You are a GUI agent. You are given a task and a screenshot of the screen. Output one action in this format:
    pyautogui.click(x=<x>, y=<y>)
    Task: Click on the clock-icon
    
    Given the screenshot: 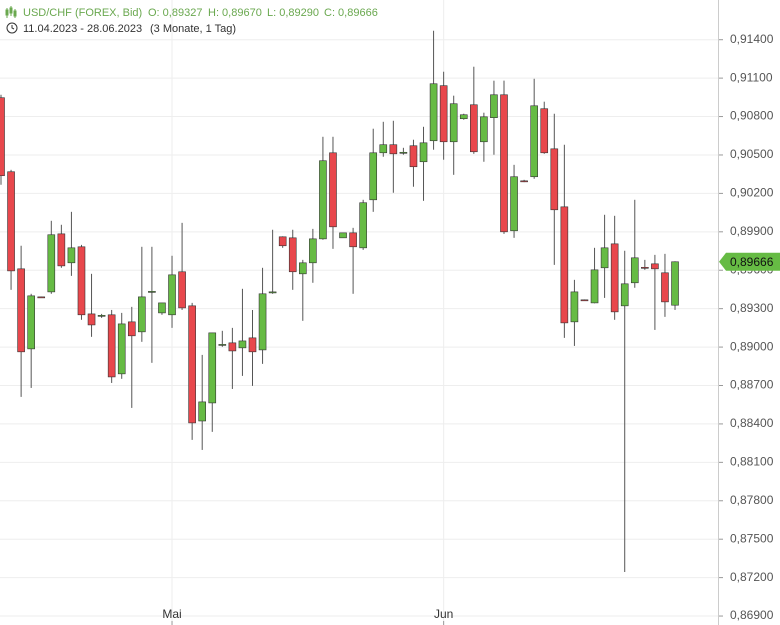 What is the action you would take?
    pyautogui.click(x=12, y=28)
    